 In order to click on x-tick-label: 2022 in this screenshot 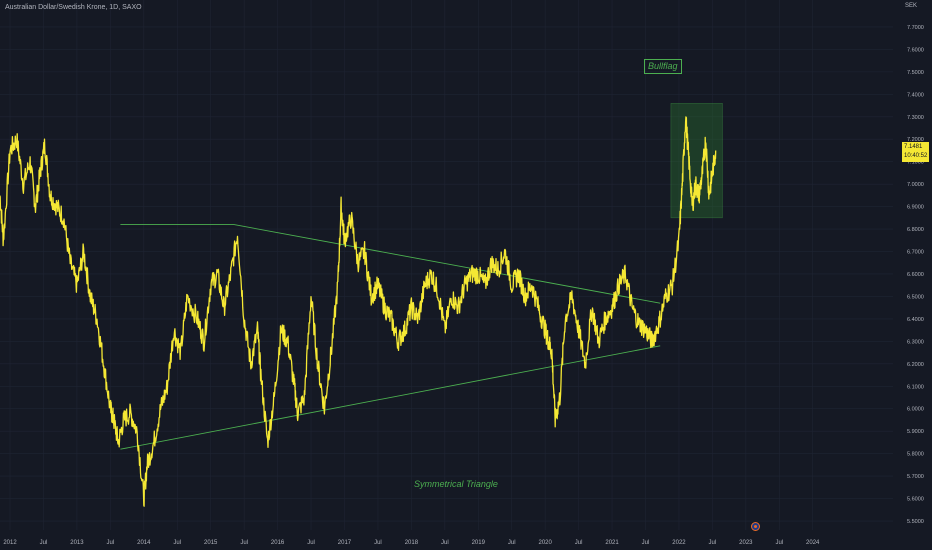, I will do `click(679, 543)`.